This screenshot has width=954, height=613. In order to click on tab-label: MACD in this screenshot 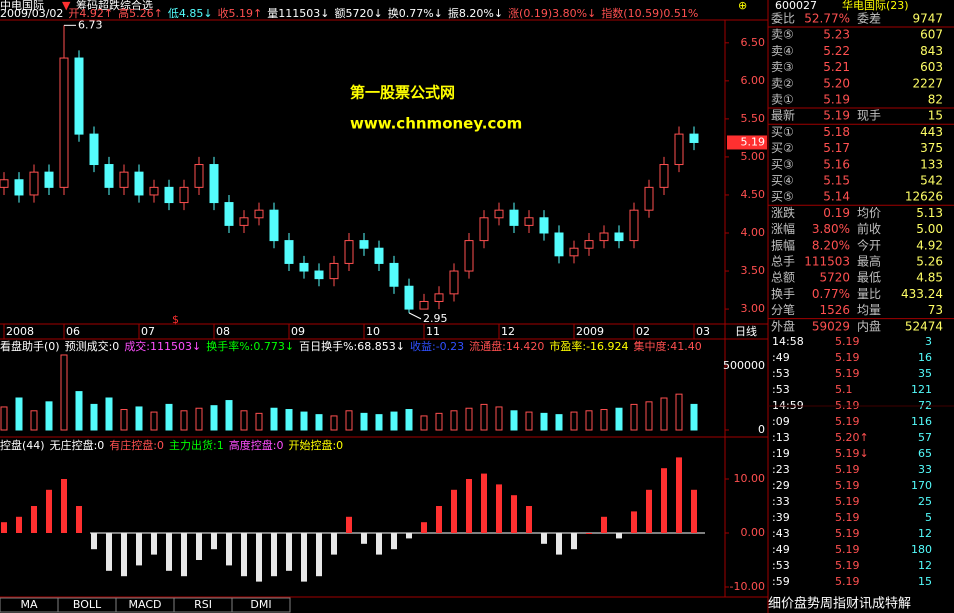, I will do `click(145, 604)`.